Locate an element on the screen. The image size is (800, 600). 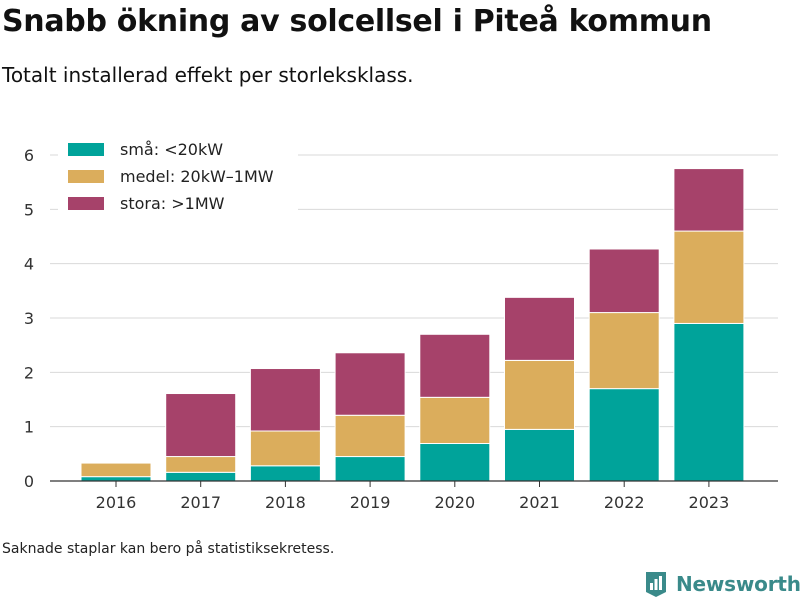
y-axis-ticks: 0 1 2 3 4 5 6 is located at coordinates (29, 318).